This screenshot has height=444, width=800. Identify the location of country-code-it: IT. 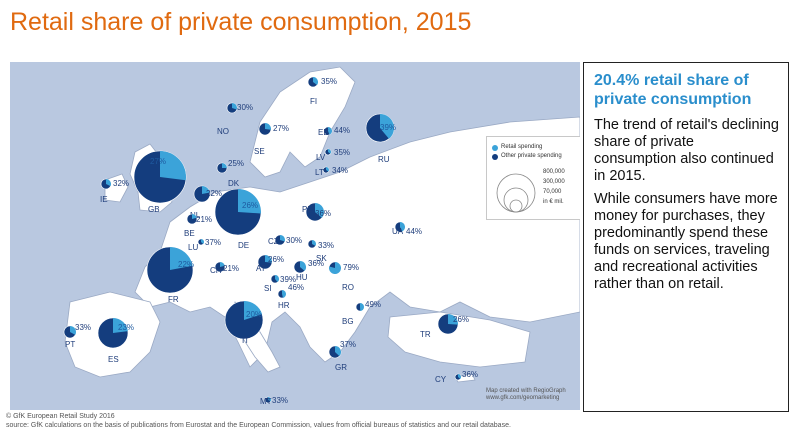
(245, 340).